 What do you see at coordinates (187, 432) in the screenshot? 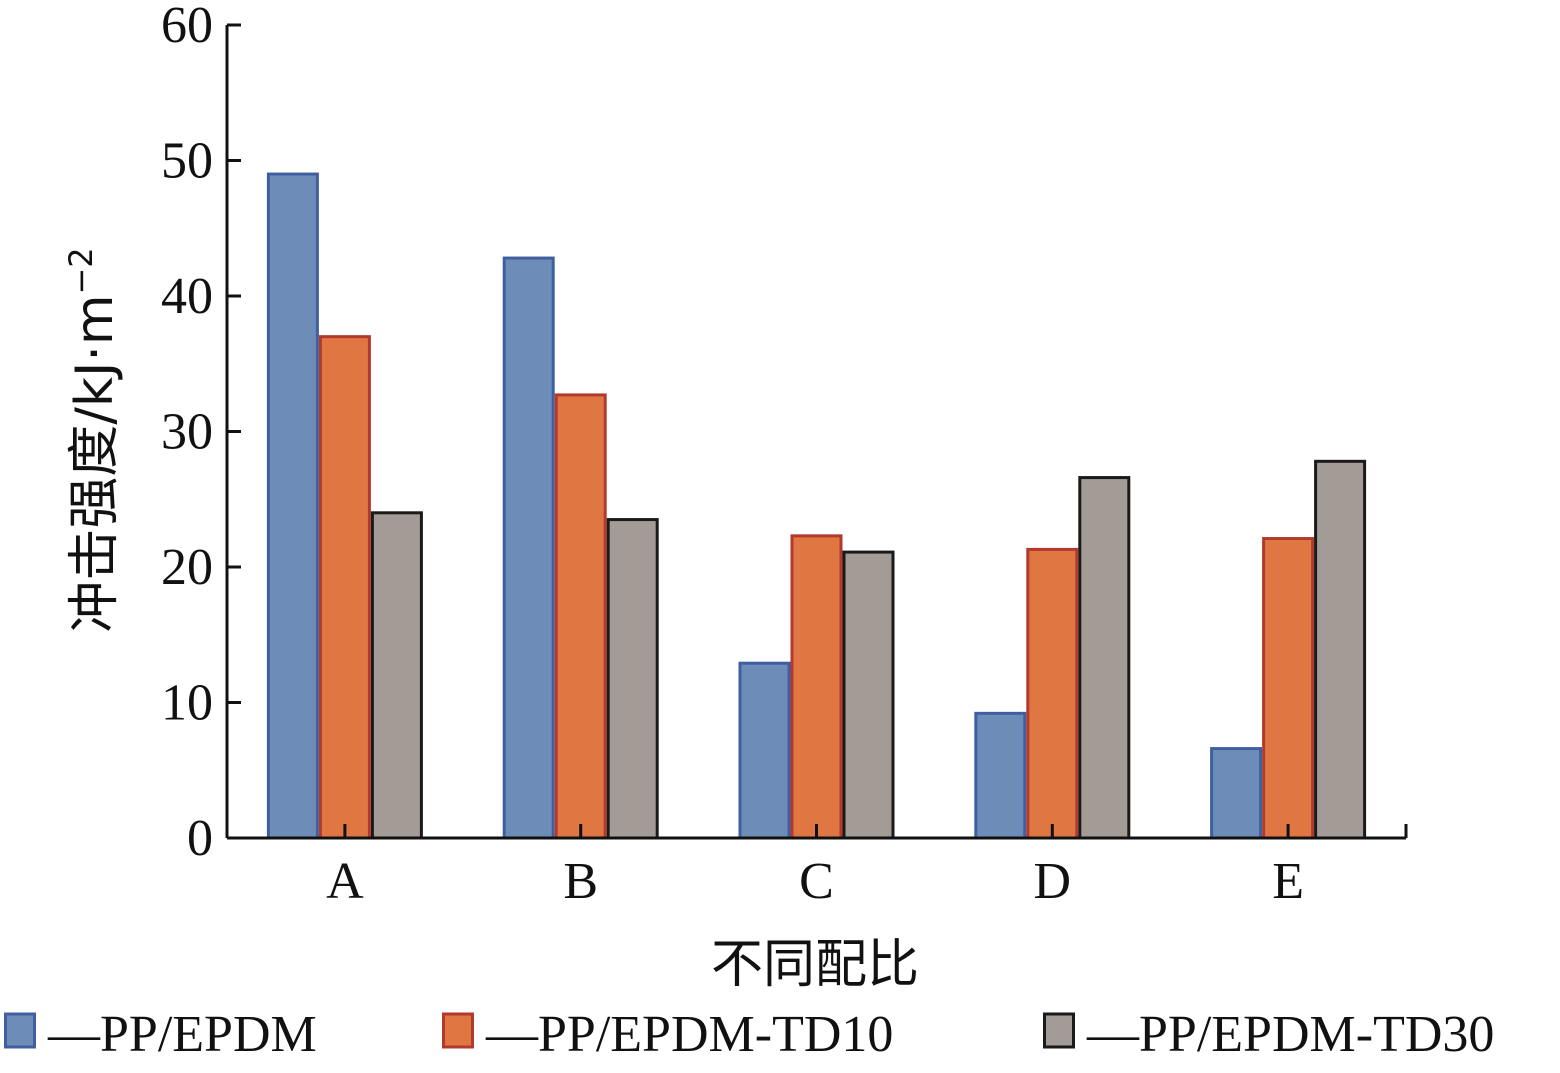
I see `y-tick-label: 30` at bounding box center [187, 432].